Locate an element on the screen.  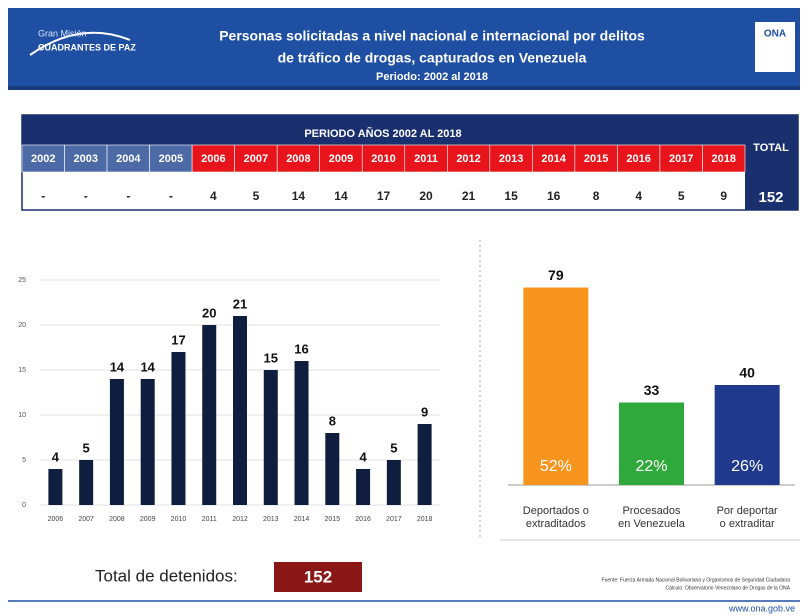
x-tick-label: o extraditar is located at coordinates (747, 524).